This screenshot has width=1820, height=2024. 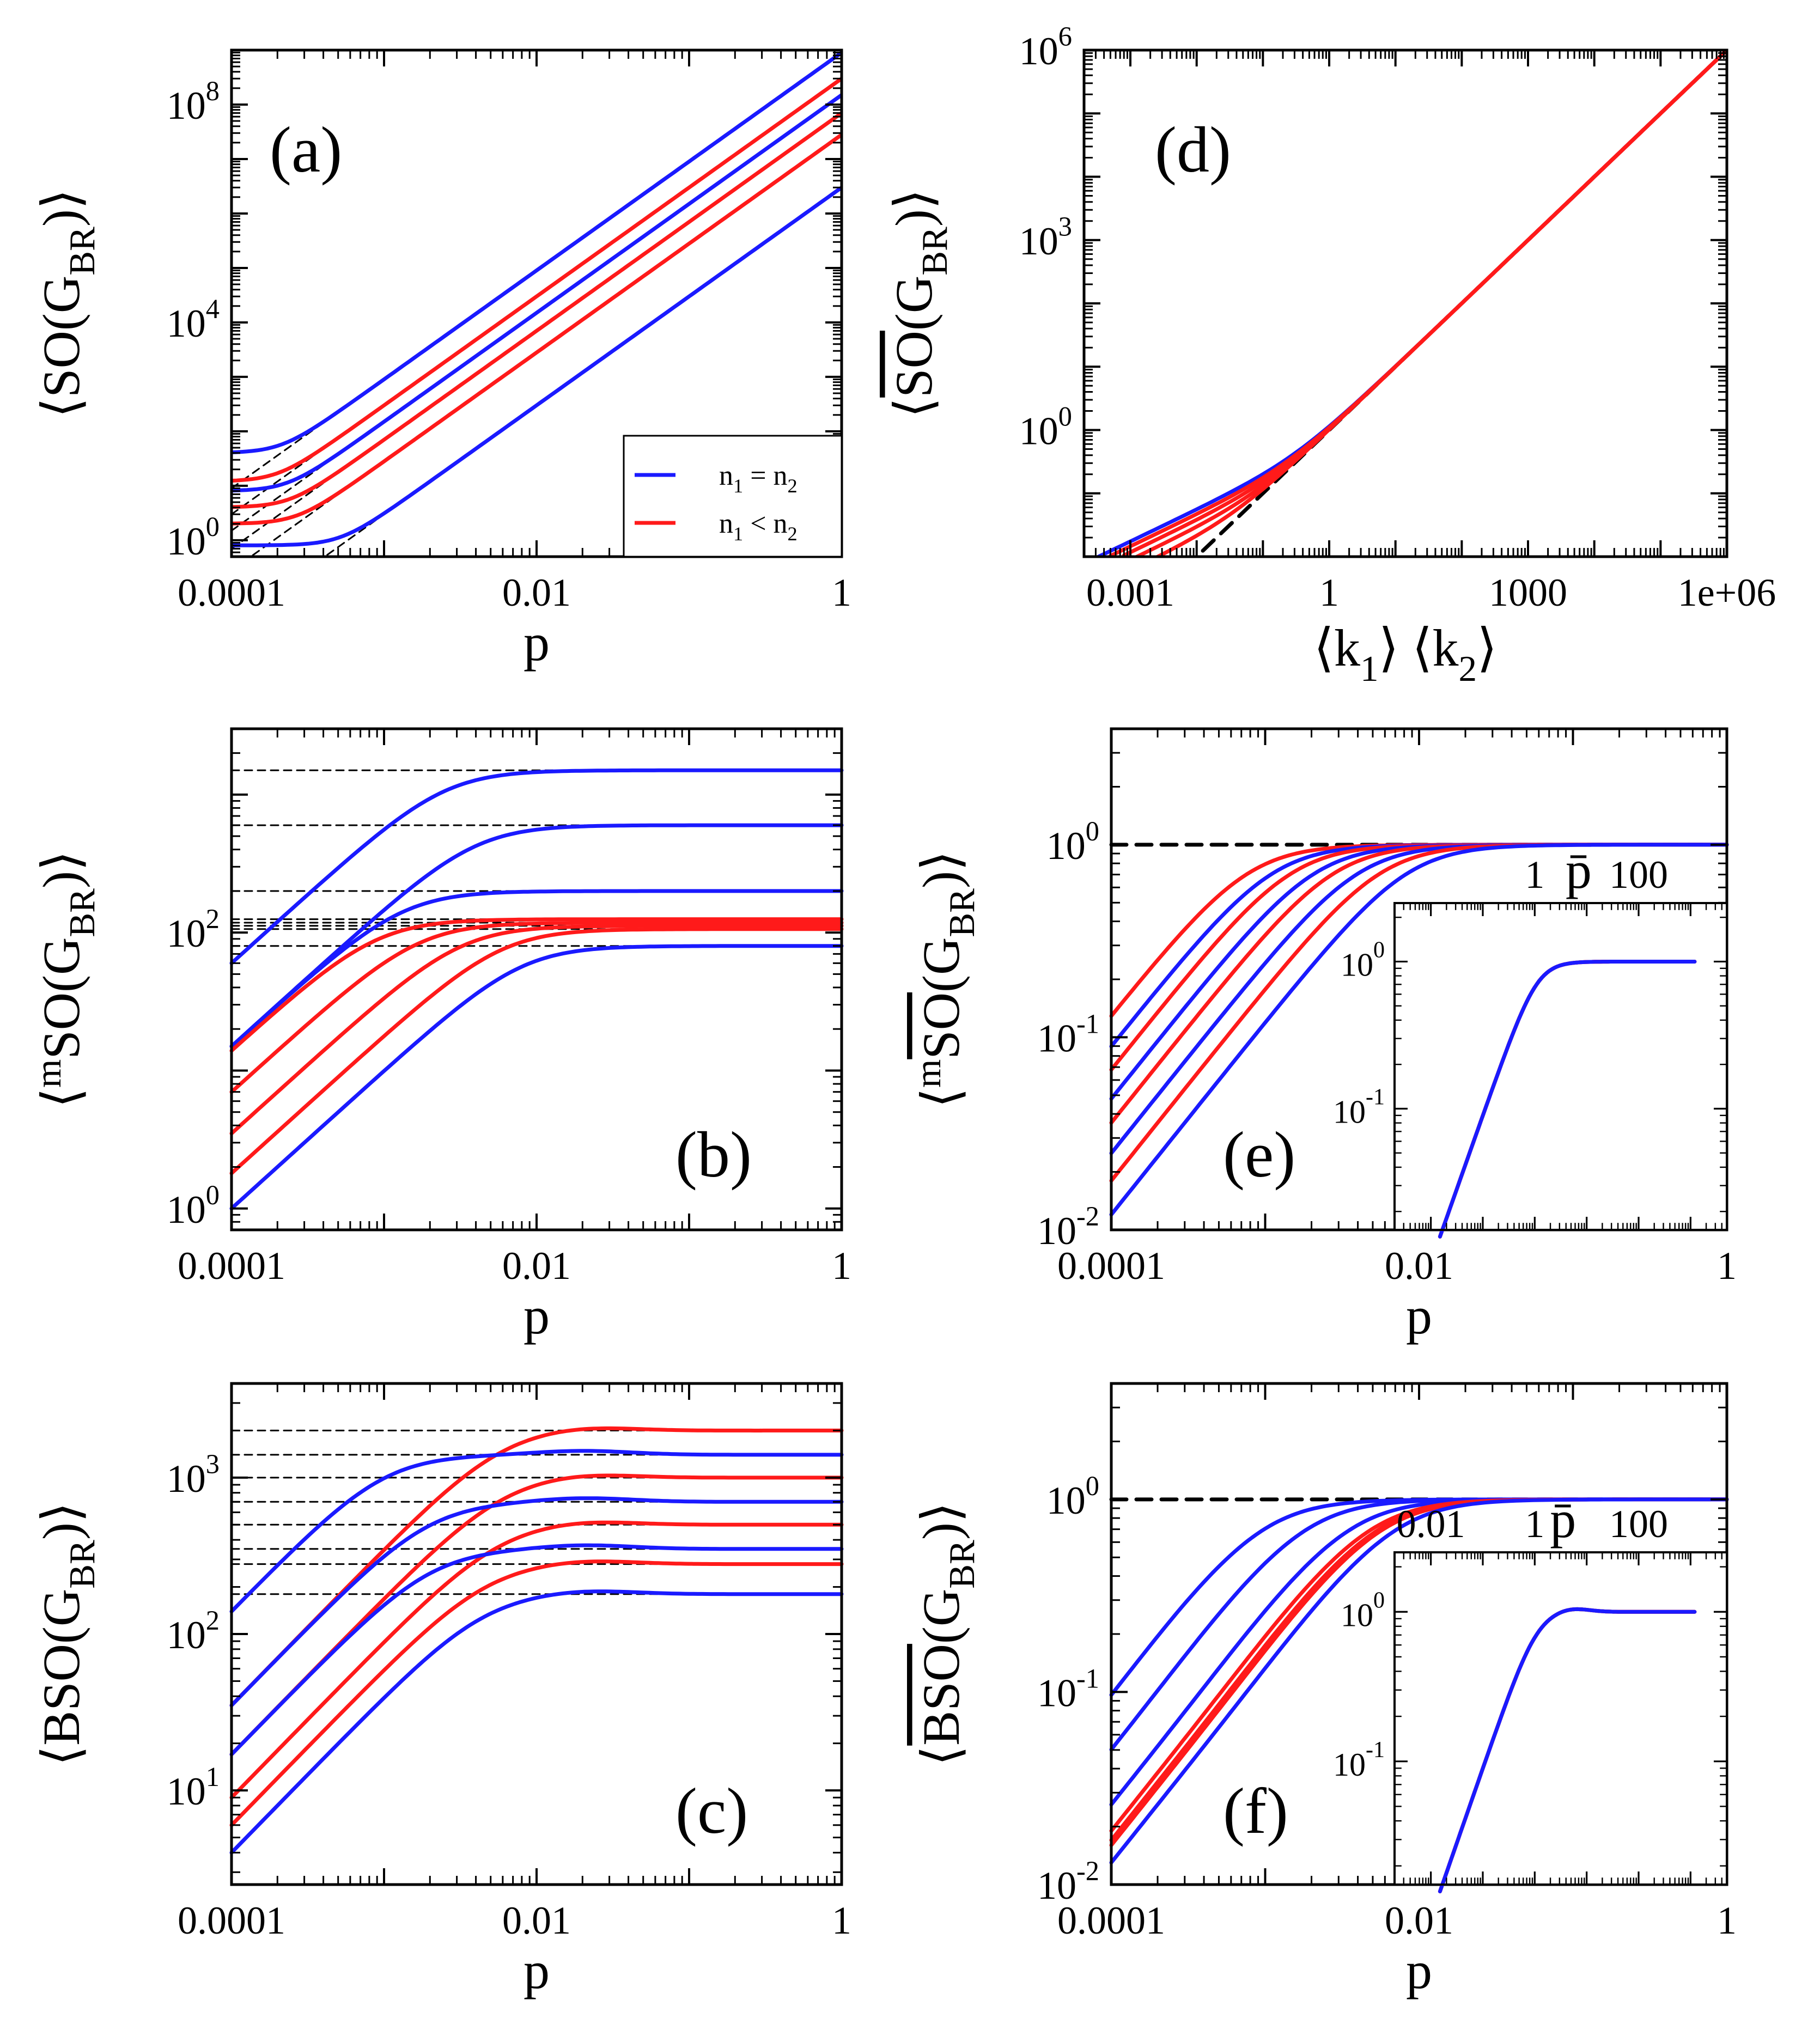 I want to click on y-tick-label: 10³, so click(x=193, y=1475).